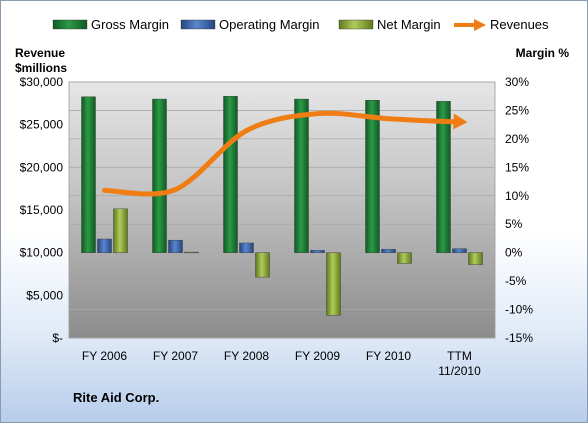 The height and width of the screenshot is (424, 588). What do you see at coordinates (480, 25) in the screenshot?
I see `legend-arrow` at bounding box center [480, 25].